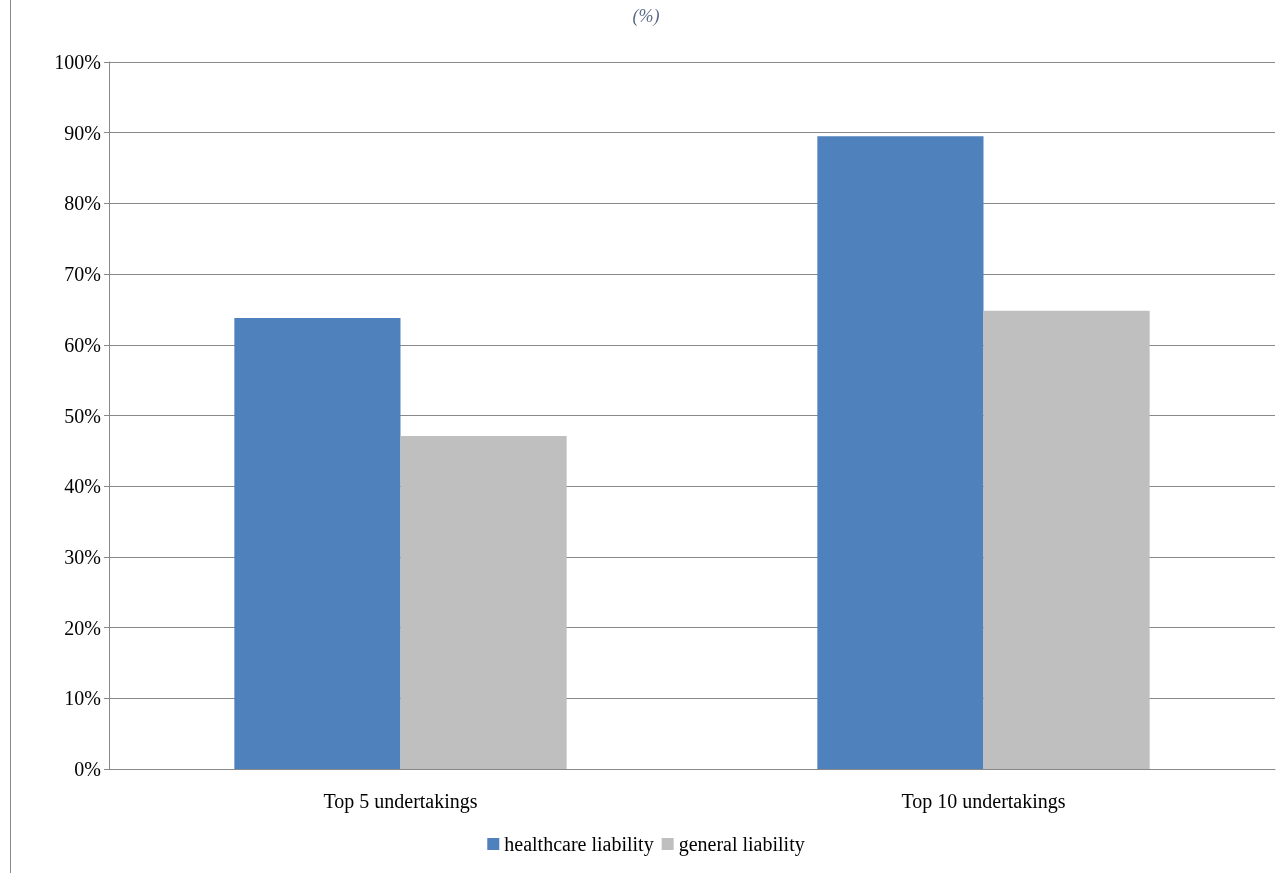  Describe the element at coordinates (82, 415) in the screenshot. I see `y-tick-label: 50%` at that location.